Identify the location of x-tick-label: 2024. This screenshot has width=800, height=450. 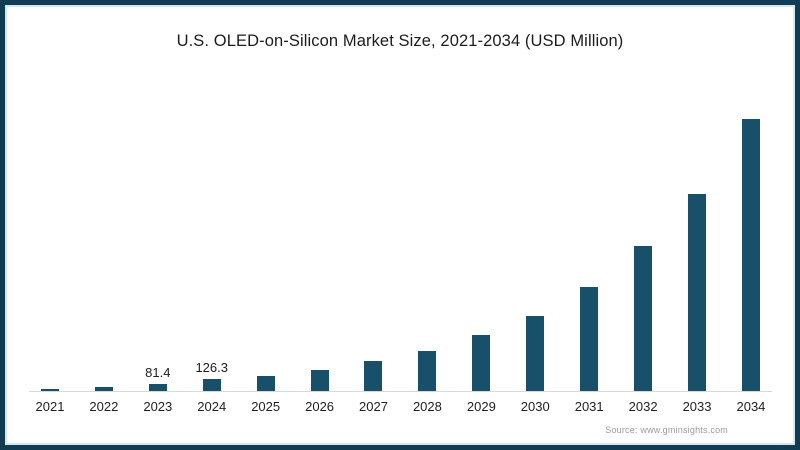
(212, 406).